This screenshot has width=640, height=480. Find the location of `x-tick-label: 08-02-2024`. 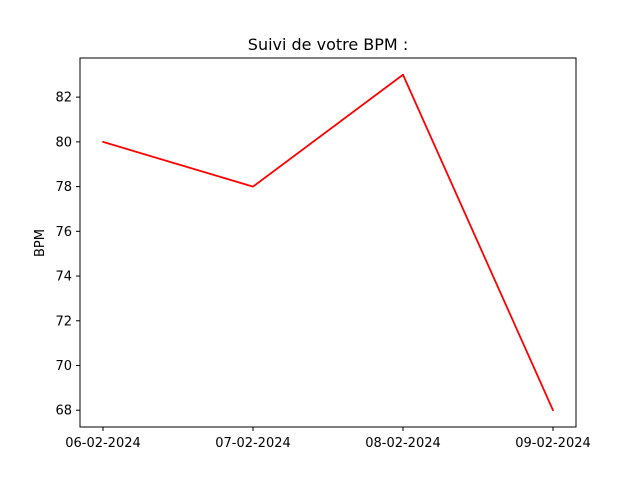

x-tick-label: 08-02-2024 is located at coordinates (403, 443).